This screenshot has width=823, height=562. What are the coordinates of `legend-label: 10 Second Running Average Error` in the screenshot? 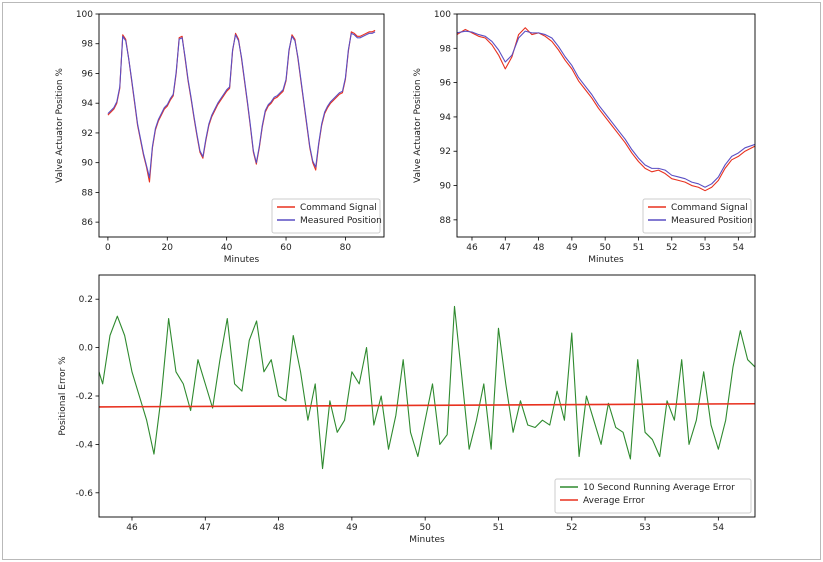 It's located at (659, 488).